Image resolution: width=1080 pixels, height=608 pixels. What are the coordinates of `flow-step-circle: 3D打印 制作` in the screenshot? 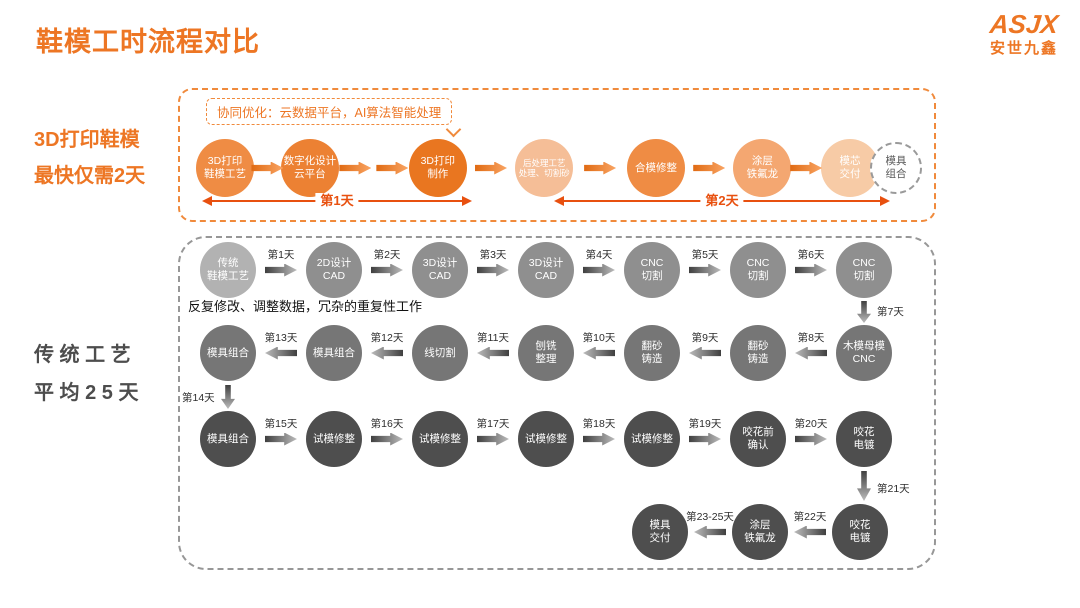 It's located at (437, 168).